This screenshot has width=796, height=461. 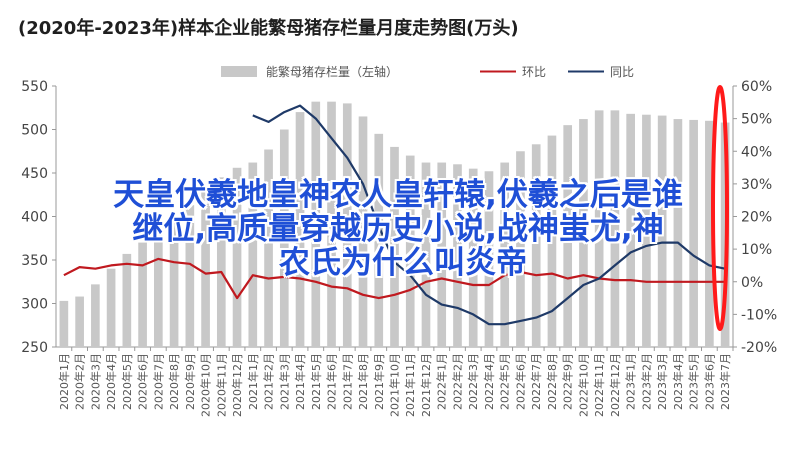 What do you see at coordinates (442, 381) in the screenshot?
I see `x-tick-label: 2022年1月` at bounding box center [442, 381].